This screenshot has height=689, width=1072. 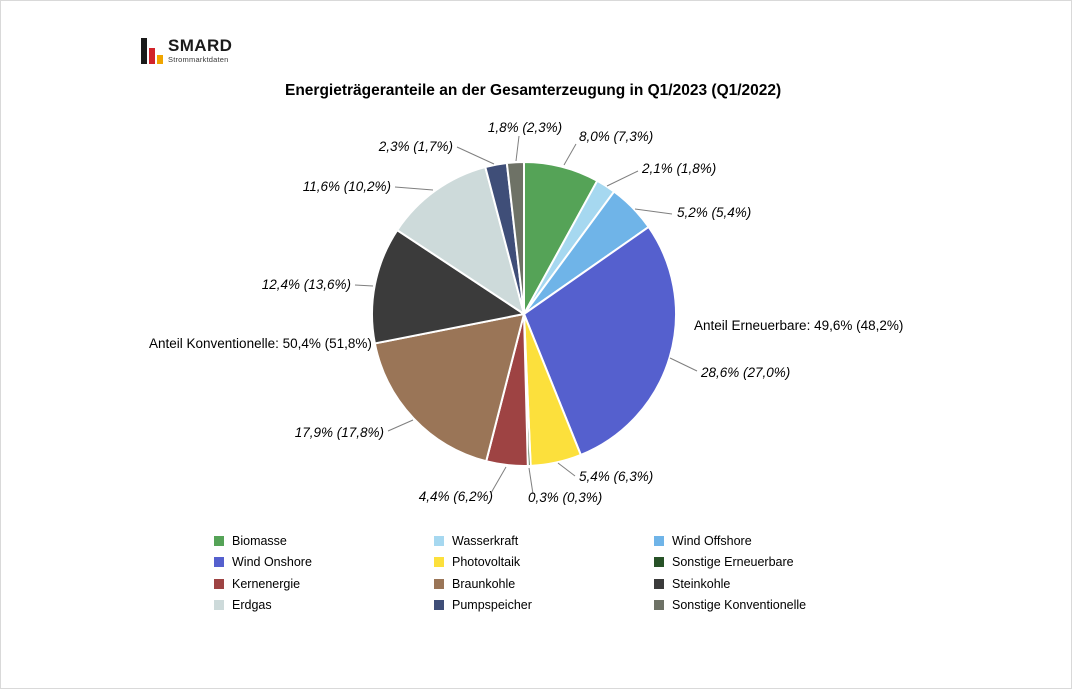 What do you see at coordinates (525, 127) in the screenshot?
I see `slice-value-label-sonstige-konventionelle: 1,8% (2,3%)` at bounding box center [525, 127].